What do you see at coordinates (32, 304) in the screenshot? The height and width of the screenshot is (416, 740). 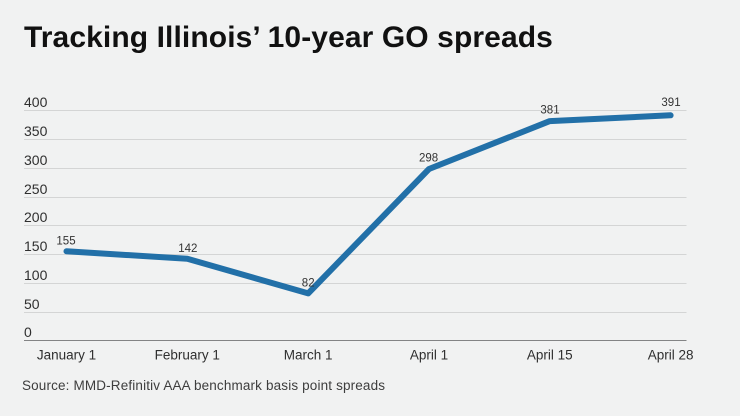 I see `svg-text: 50` at bounding box center [32, 304].